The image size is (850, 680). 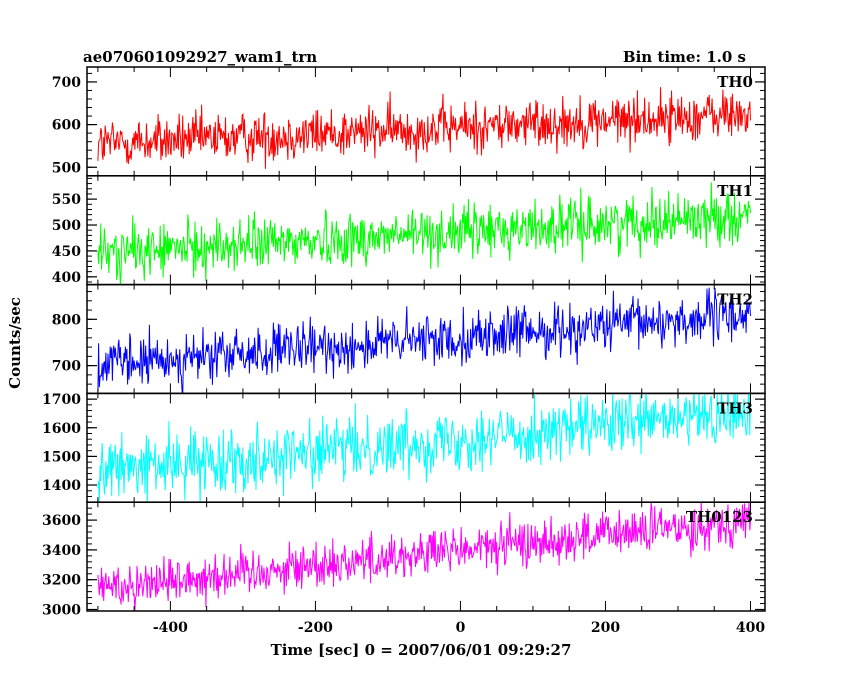 I want to click on chart-title: ae070601092927_wam1_trn, so click(x=200, y=57).